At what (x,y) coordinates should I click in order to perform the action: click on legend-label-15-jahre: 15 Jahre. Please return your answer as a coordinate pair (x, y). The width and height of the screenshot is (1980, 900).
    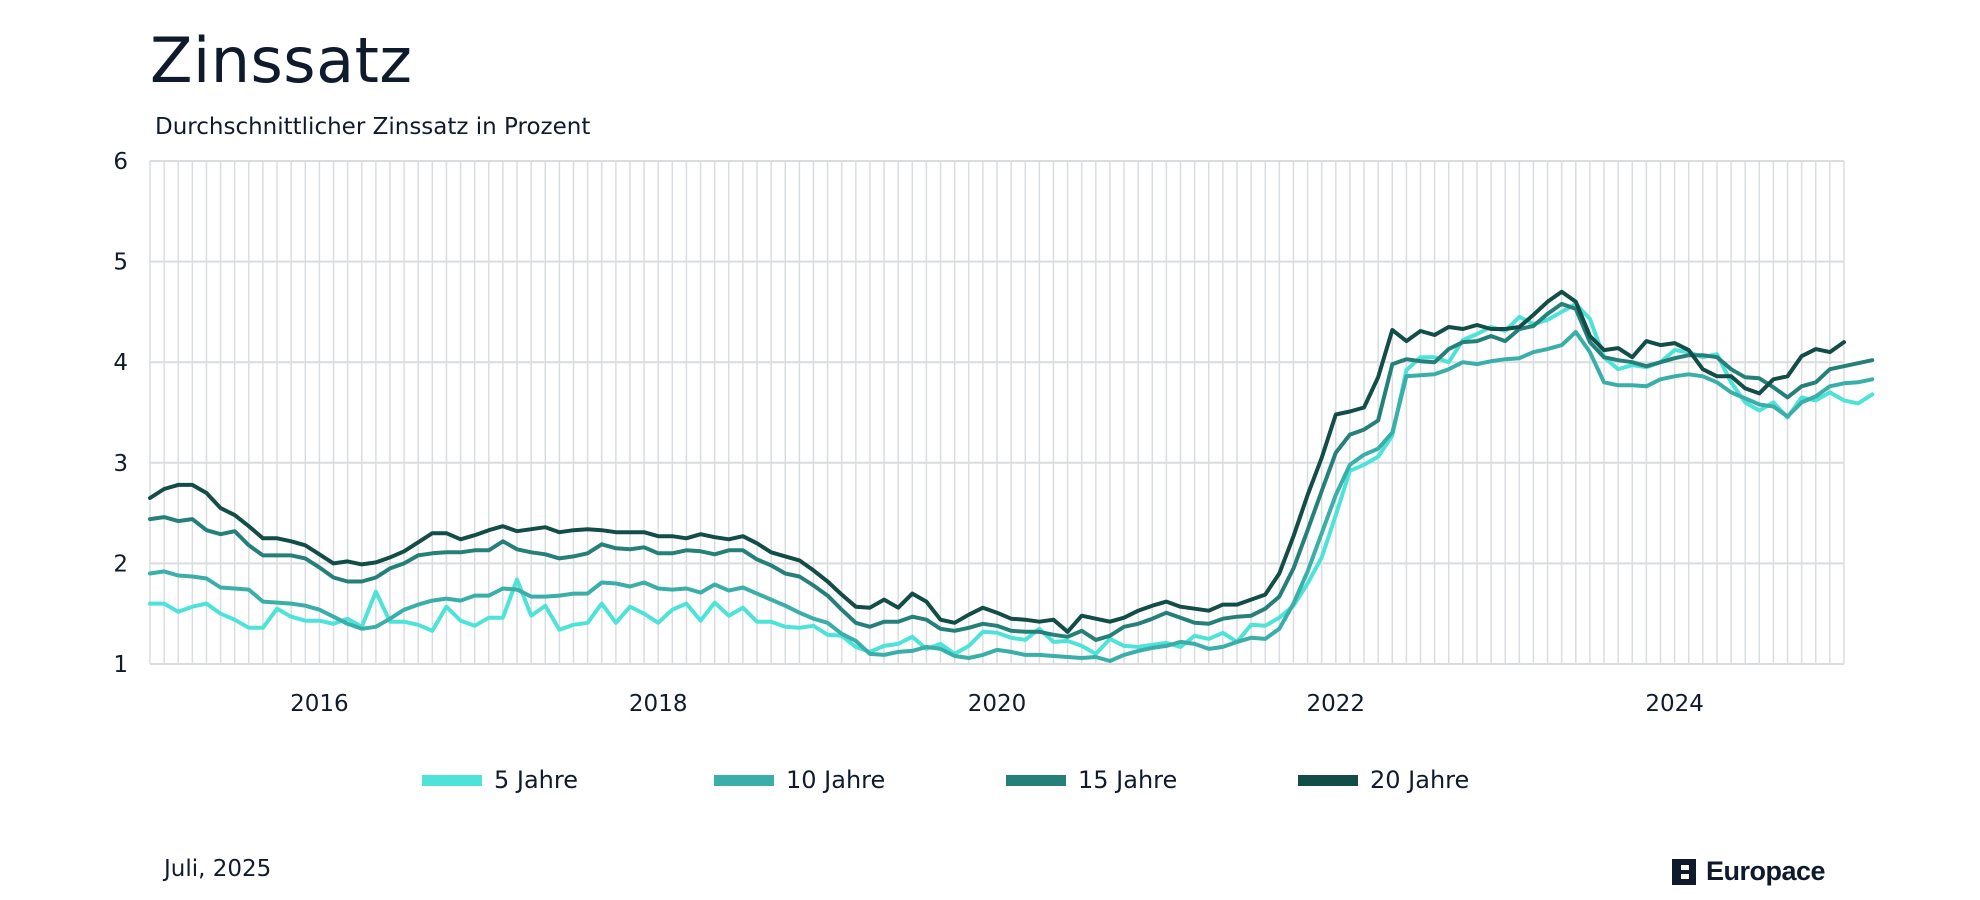
    Looking at the image, I should click on (1128, 780).